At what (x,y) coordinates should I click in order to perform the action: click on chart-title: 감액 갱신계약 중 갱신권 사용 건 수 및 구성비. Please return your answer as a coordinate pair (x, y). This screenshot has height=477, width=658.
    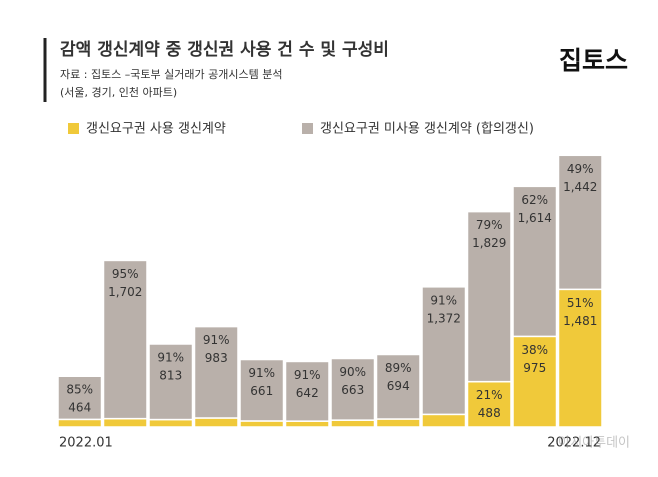
    Looking at the image, I should click on (224, 49).